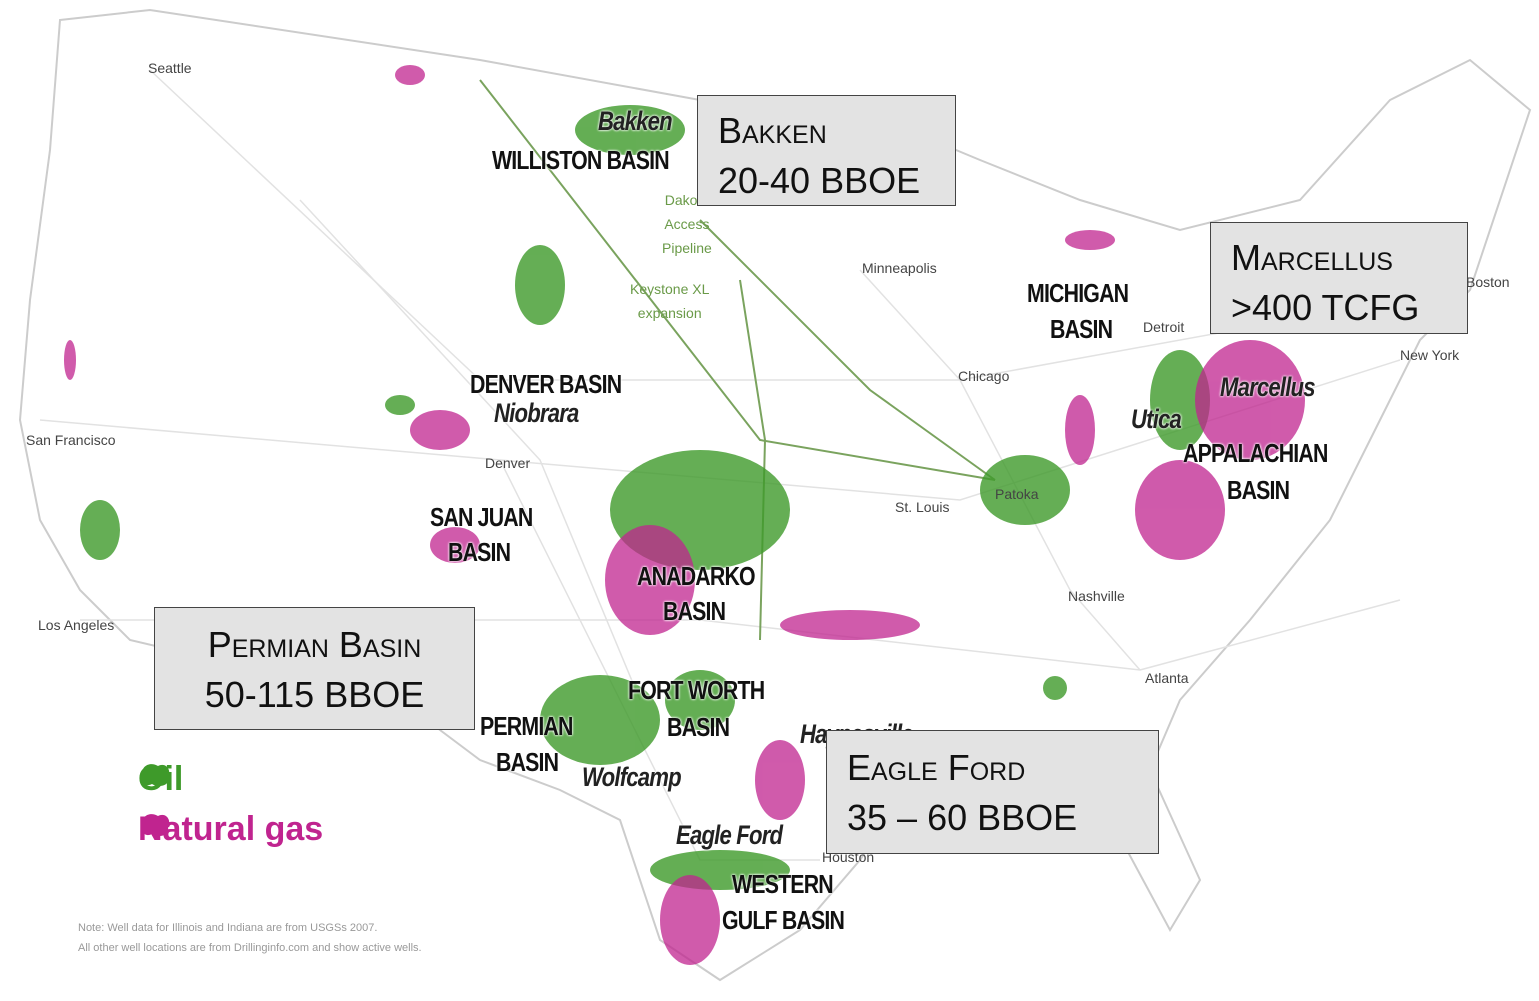  Describe the element at coordinates (729, 835) in the screenshot. I see `play-label: Eagle Ford` at that location.